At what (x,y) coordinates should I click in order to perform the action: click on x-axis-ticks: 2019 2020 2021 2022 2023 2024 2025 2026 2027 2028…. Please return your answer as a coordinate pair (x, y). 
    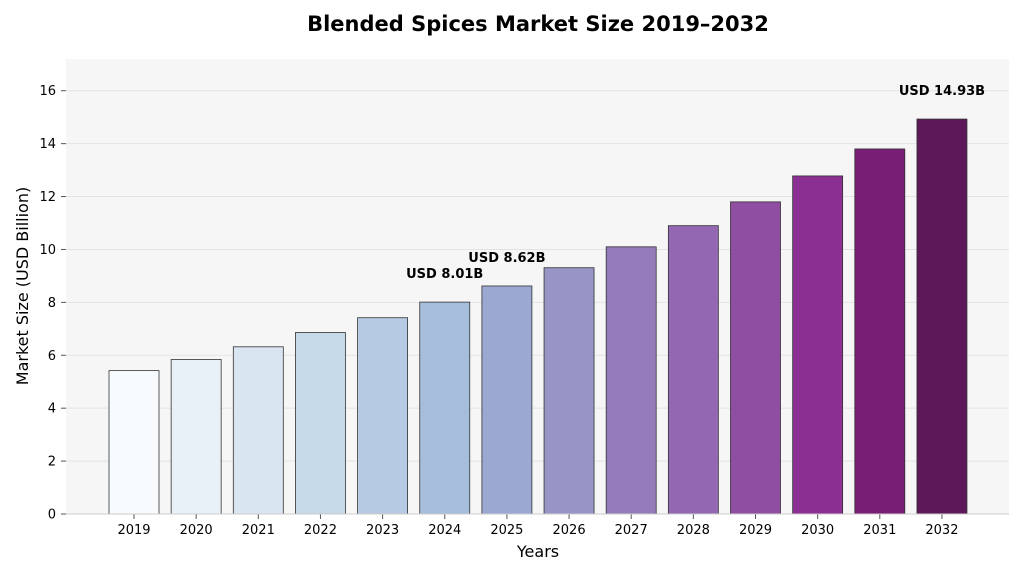
    Looking at the image, I should click on (537, 526).